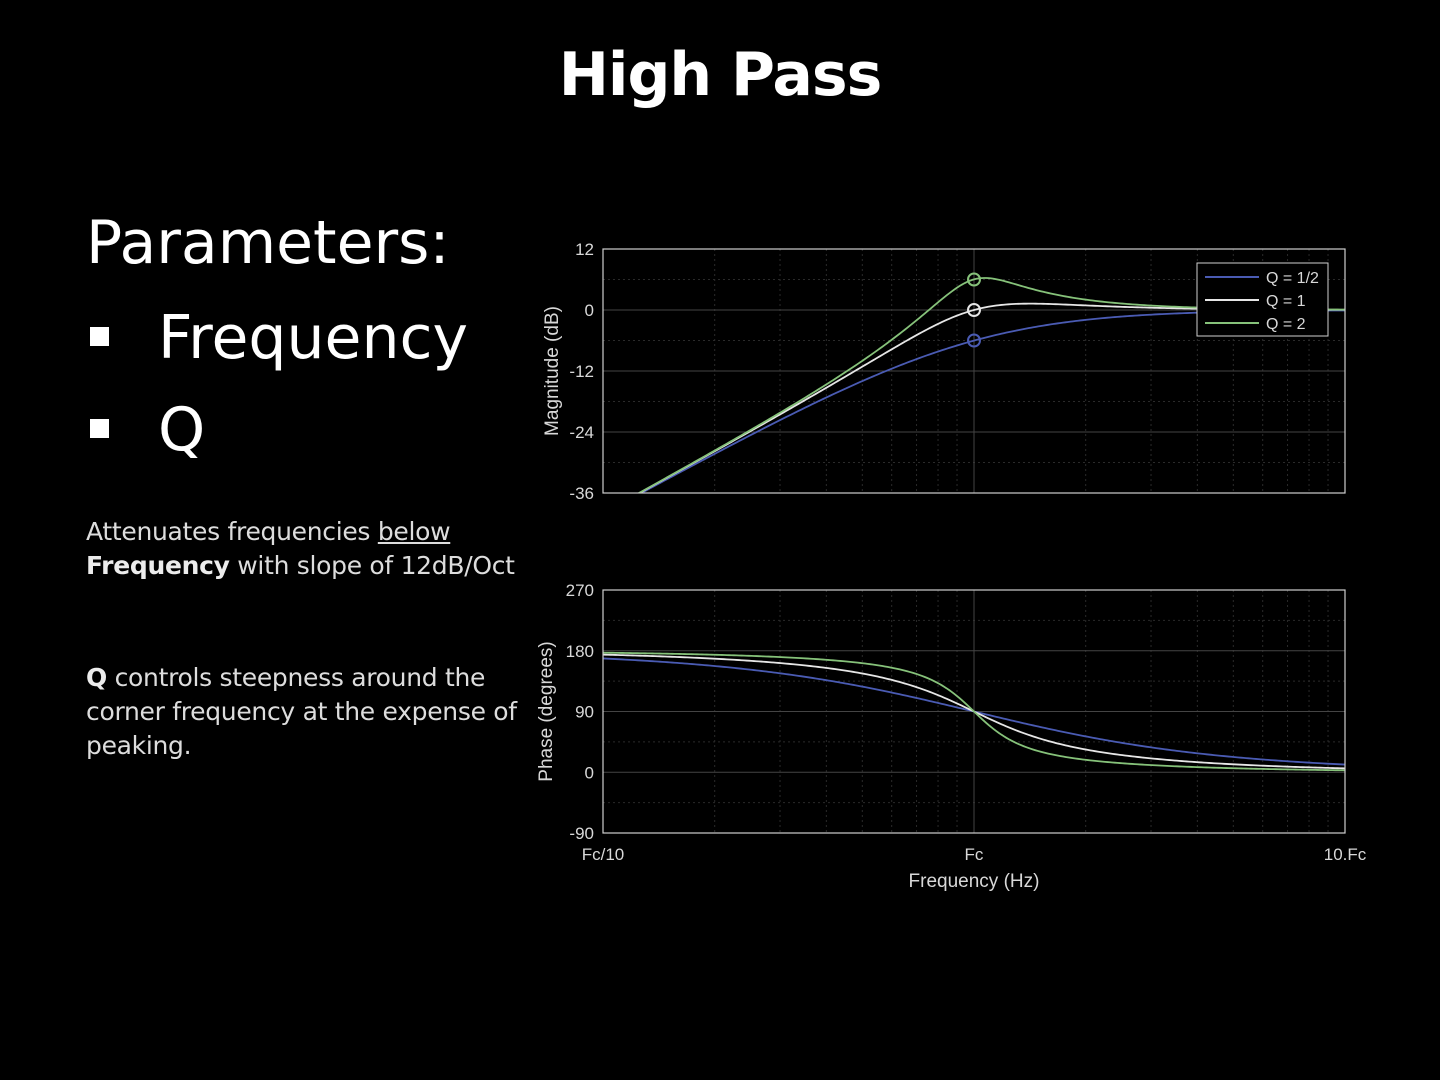 Image resolution: width=1440 pixels, height=1080 pixels. Describe the element at coordinates (372, 565) in the screenshot. I see `desc-text: with slope of 12dB/Oct` at that location.